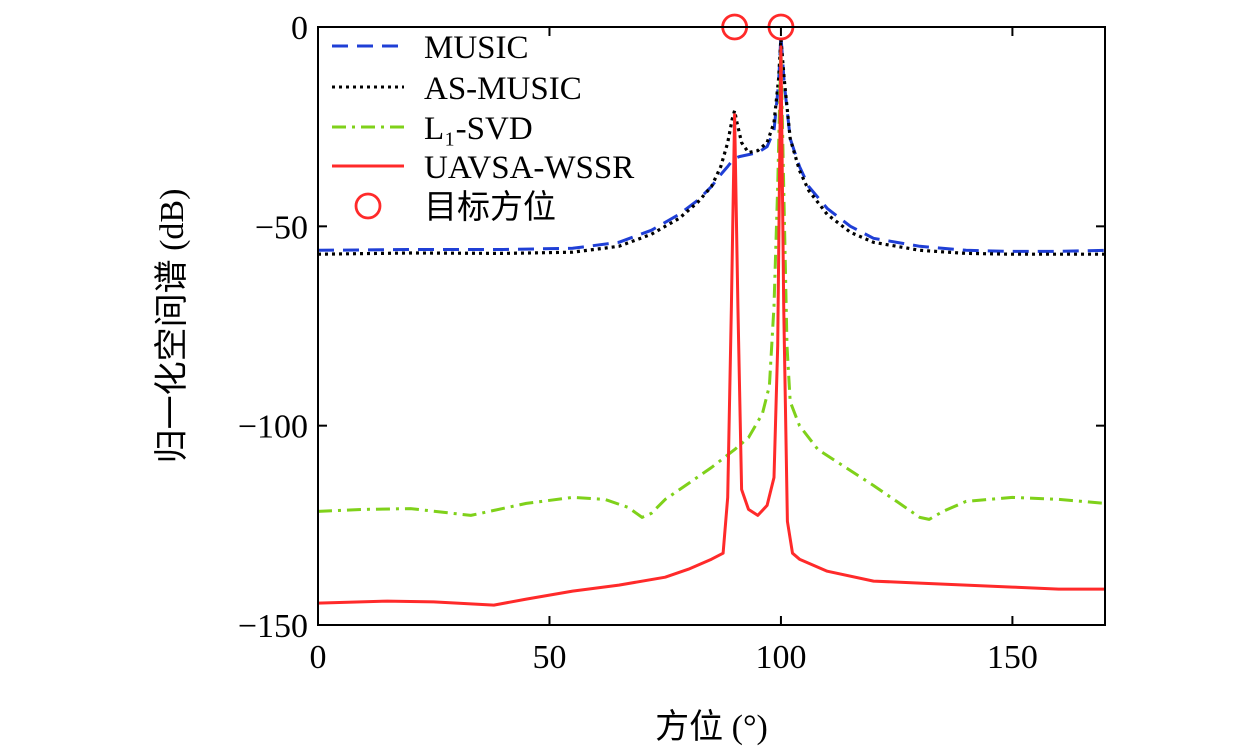  What do you see at coordinates (368, 206) in the screenshot?
I see `legend-marker-swatch` at bounding box center [368, 206].